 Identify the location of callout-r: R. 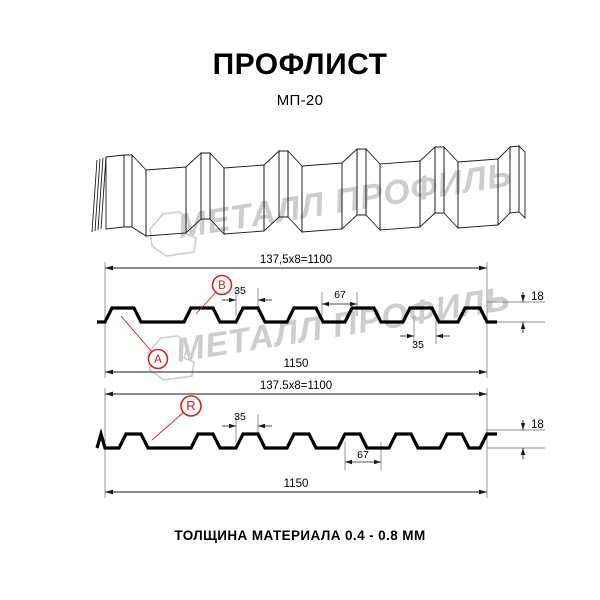
(176, 418).